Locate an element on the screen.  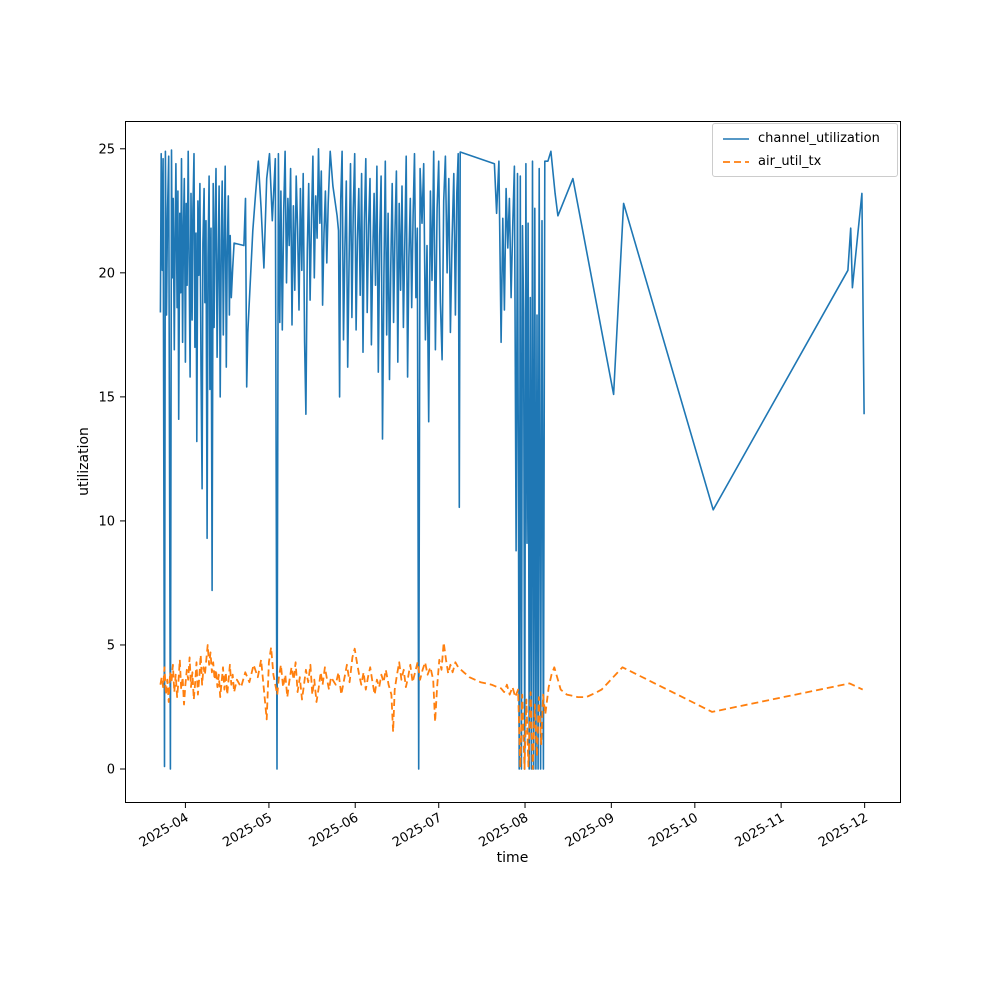
x-tick-label: 2025-10 is located at coordinates (673, 830).